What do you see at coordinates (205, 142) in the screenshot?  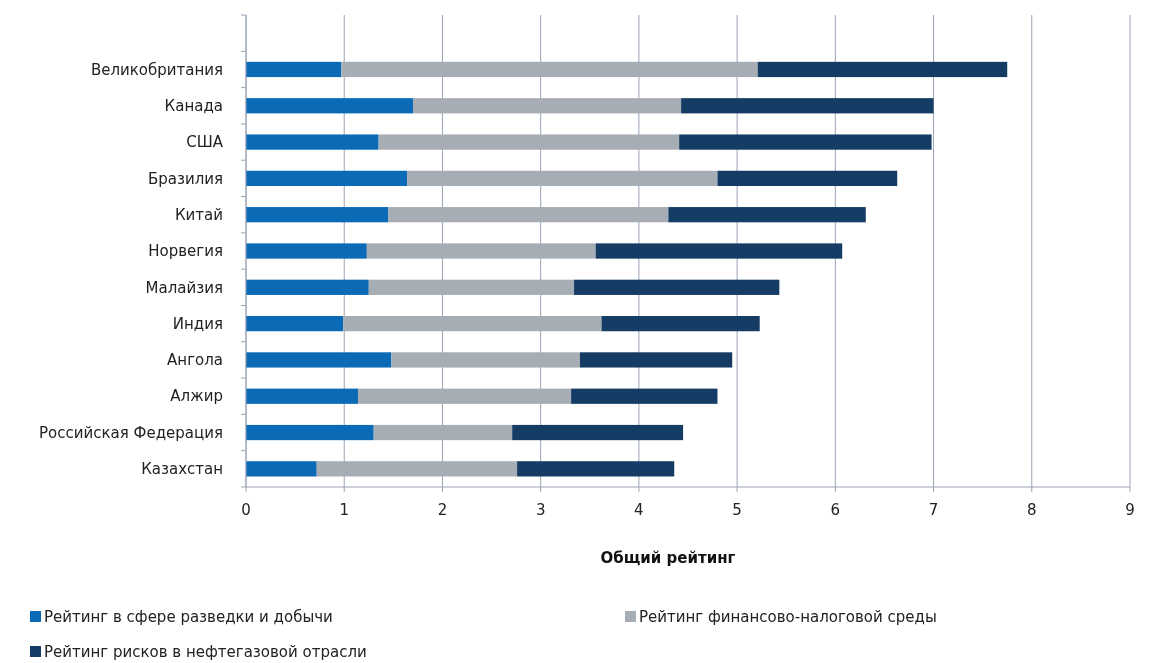 I see `y-tick-label: США` at bounding box center [205, 142].